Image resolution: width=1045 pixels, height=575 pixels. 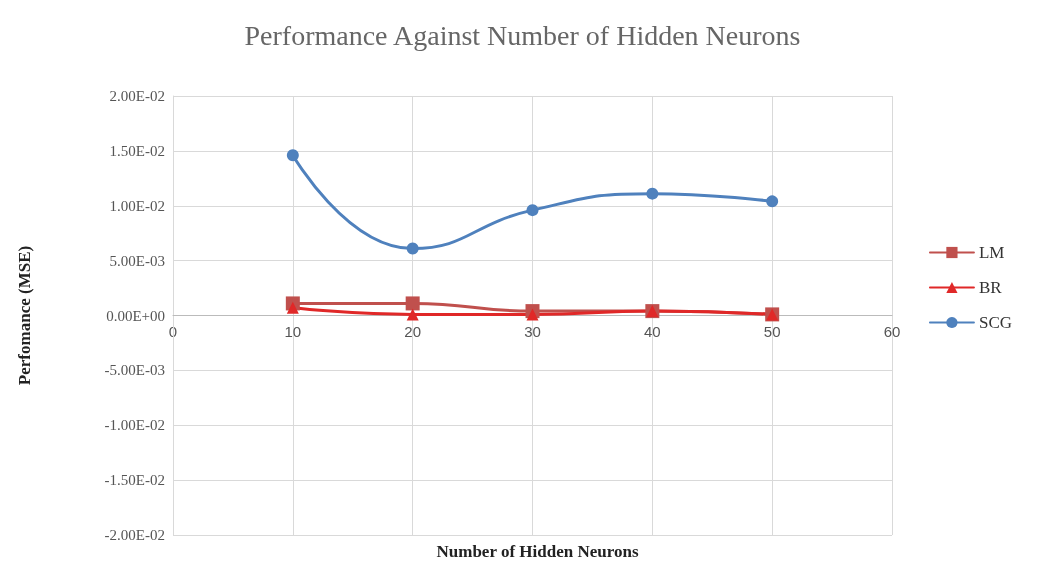 I want to click on y-tick-label: 2.00E-02, so click(x=137, y=96).